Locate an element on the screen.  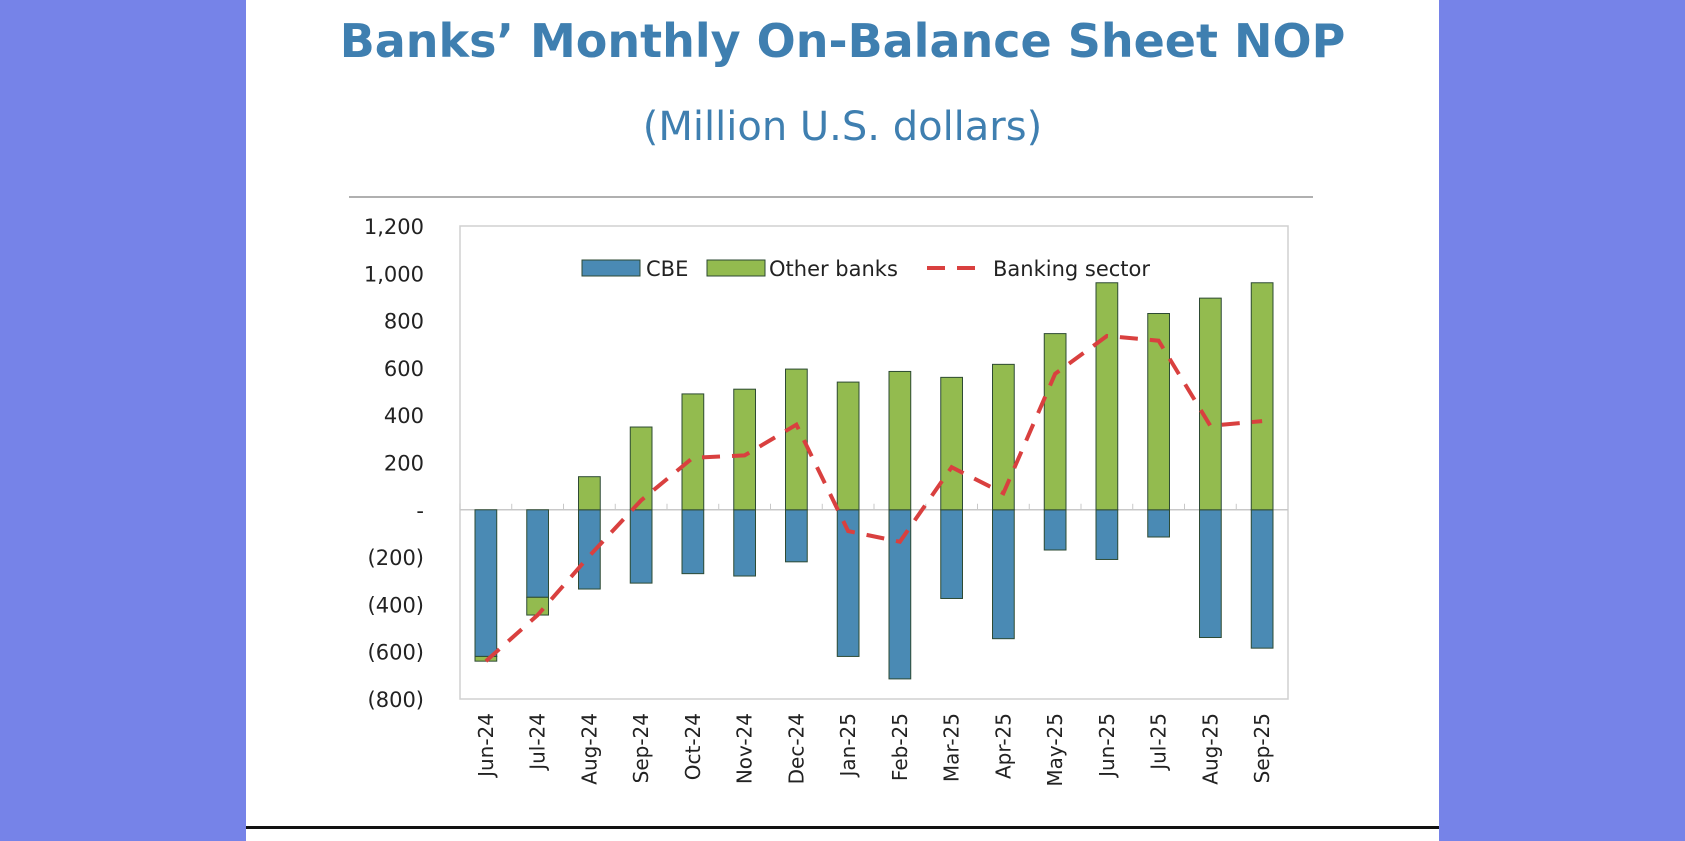
x-tick-label: May-25 is located at coordinates (1055, 750).